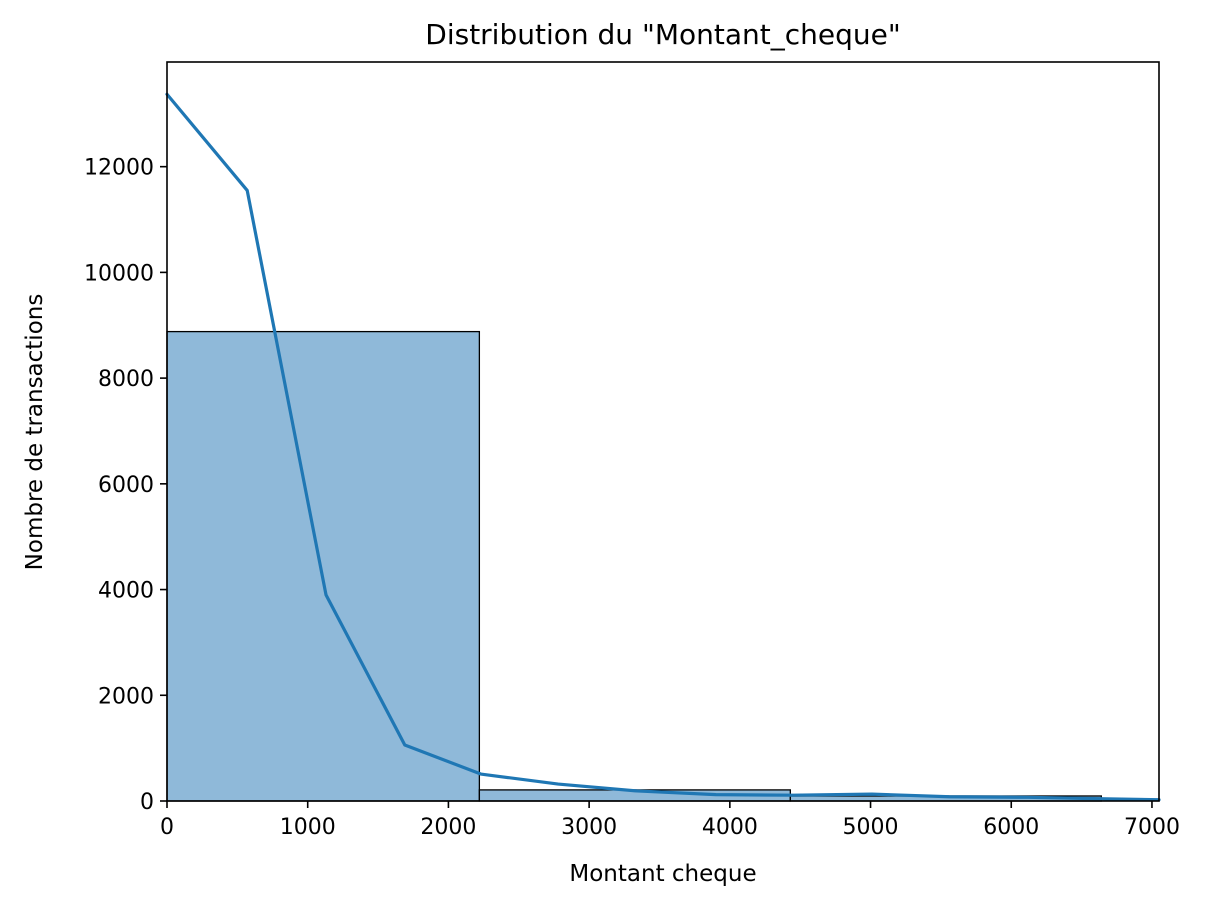 The image size is (1207, 908). Describe the element at coordinates (35, 432) in the screenshot. I see `y-axis-label: Nombre de transactions` at that location.